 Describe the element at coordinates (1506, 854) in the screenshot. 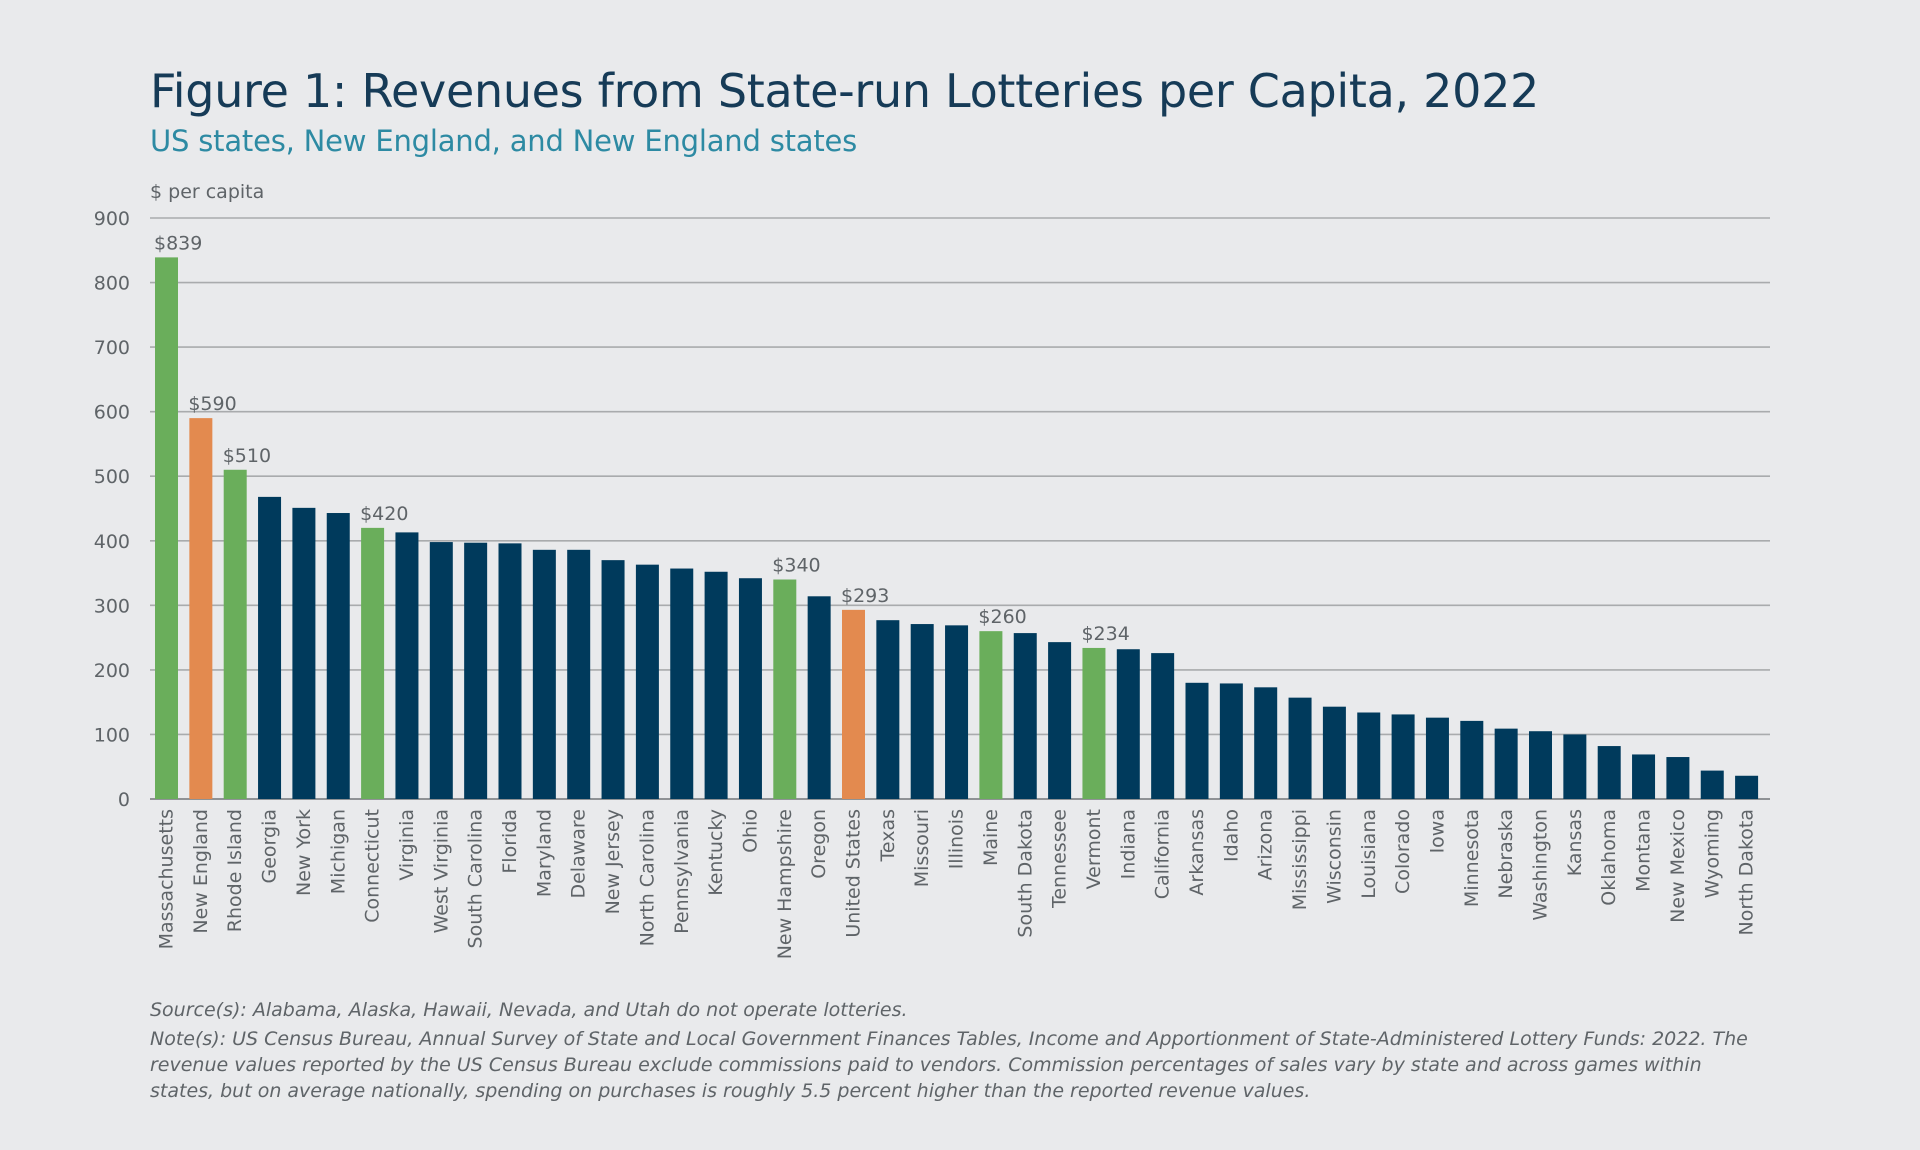

I see `x-tick-label-nebraska: Nebraska` at that location.